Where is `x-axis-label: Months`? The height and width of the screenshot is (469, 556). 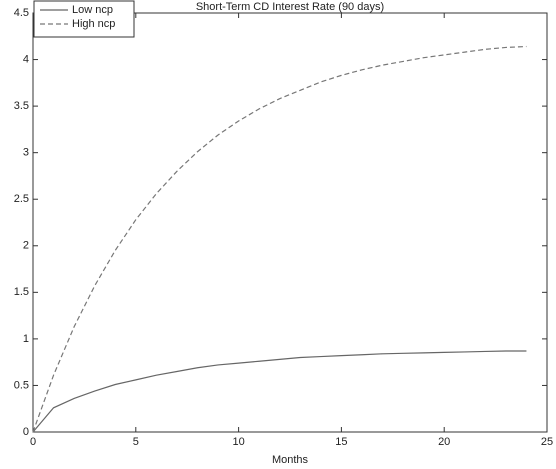 x-axis-label: Months is located at coordinates (290, 460).